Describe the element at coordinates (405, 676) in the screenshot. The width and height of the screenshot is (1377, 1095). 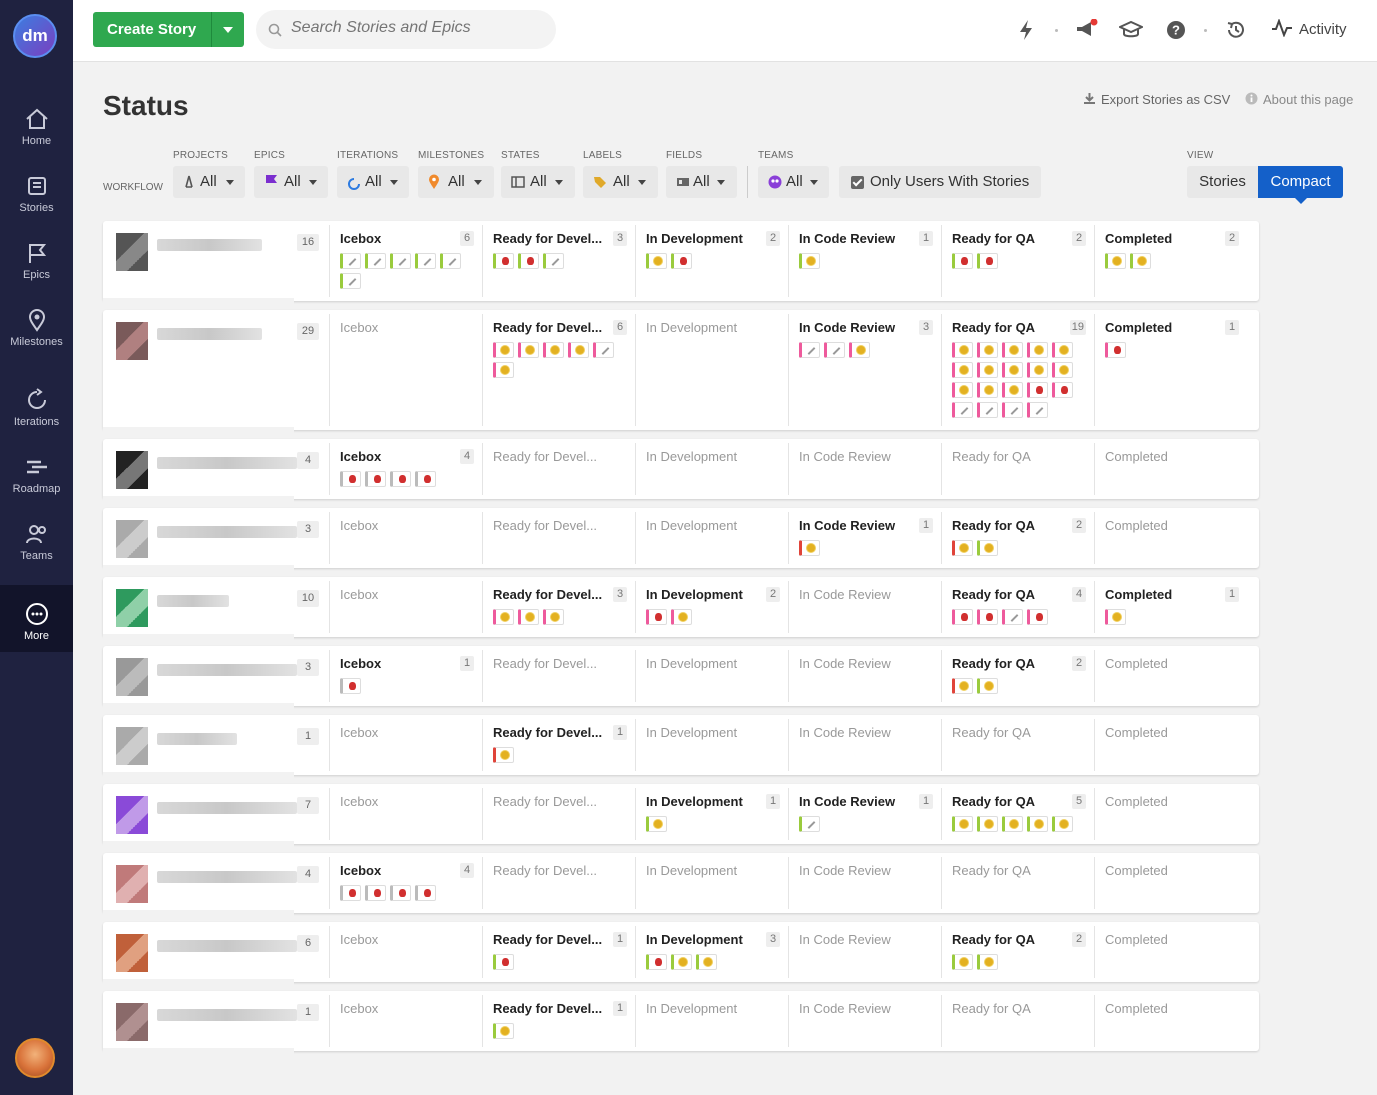
I see `status-cell: Icebox 1` at that location.